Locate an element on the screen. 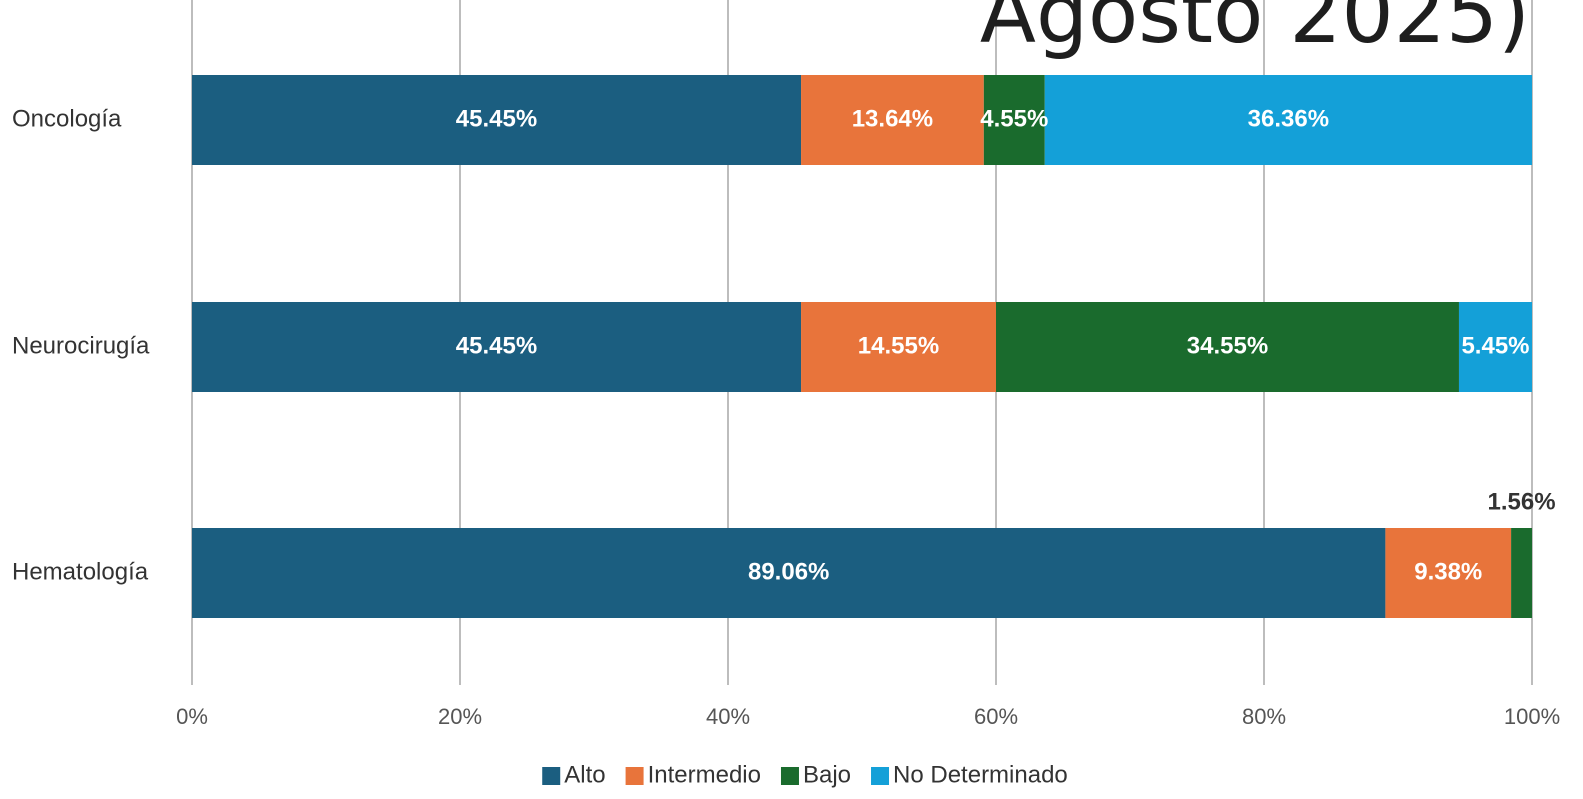  data-label: 14.55% is located at coordinates (898, 345).